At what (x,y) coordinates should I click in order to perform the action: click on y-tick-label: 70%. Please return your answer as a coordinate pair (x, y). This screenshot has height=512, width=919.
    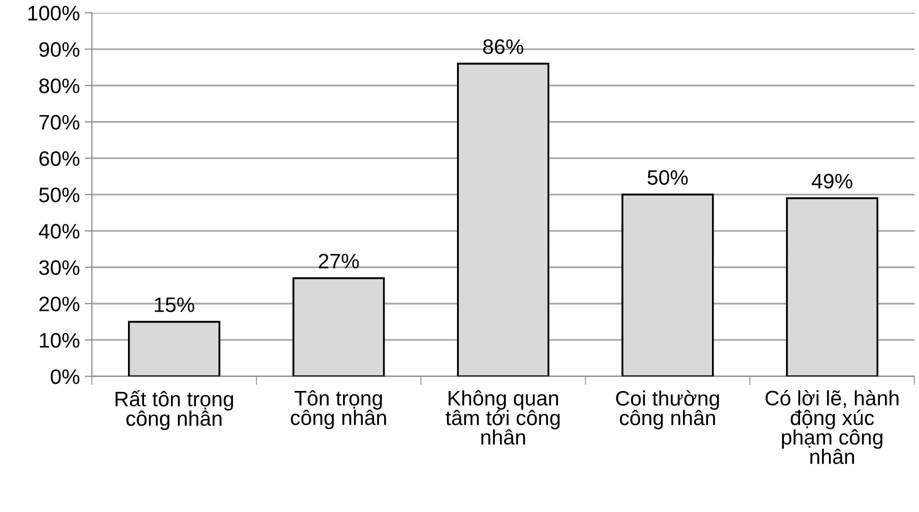
    Looking at the image, I should click on (59, 122).